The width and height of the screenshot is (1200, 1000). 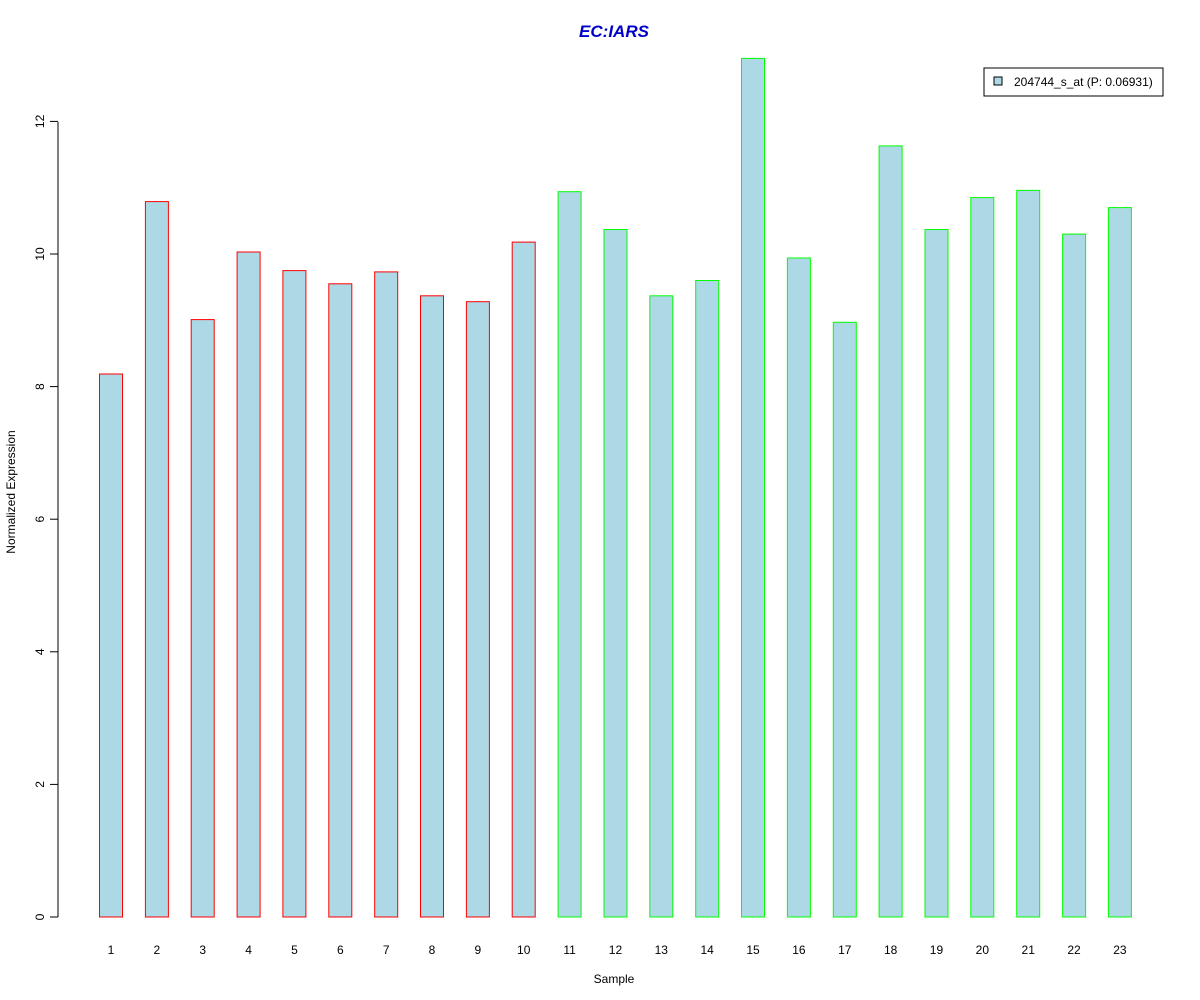 I want to click on y-tick-label: 10, so click(x=40, y=254).